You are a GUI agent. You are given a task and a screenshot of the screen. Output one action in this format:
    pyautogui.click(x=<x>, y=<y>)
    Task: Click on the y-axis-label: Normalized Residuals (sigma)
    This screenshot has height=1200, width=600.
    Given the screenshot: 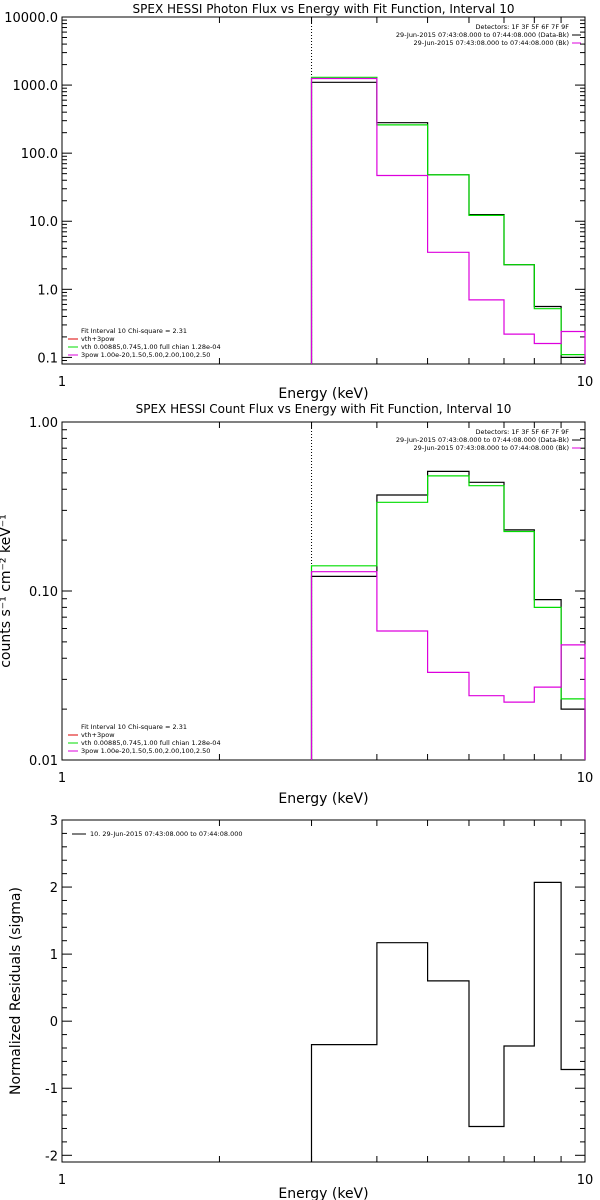 What is the action you would take?
    pyautogui.click(x=16, y=991)
    